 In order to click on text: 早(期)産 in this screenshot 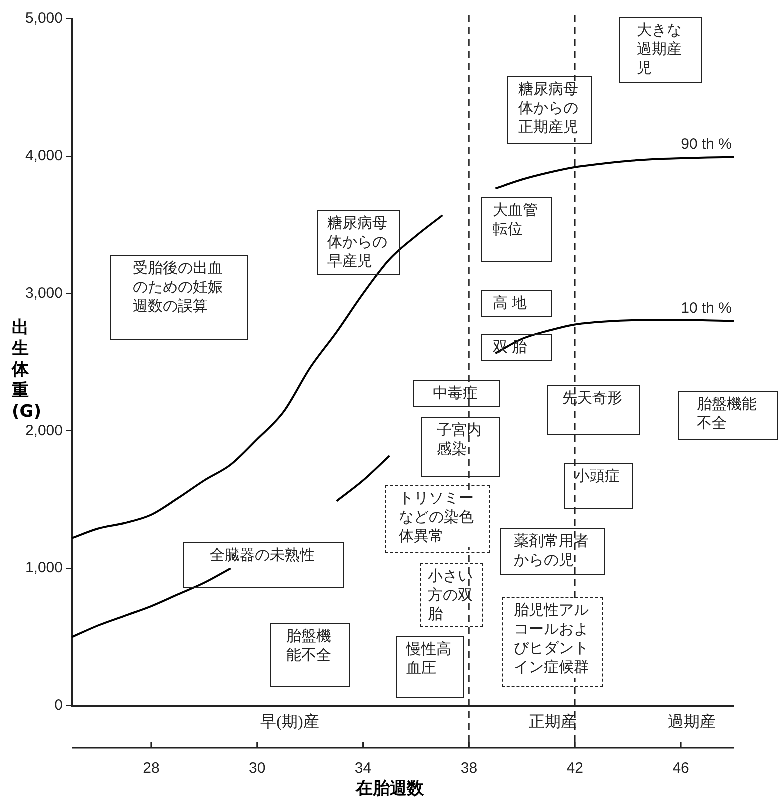, I will do `click(290, 722)`.